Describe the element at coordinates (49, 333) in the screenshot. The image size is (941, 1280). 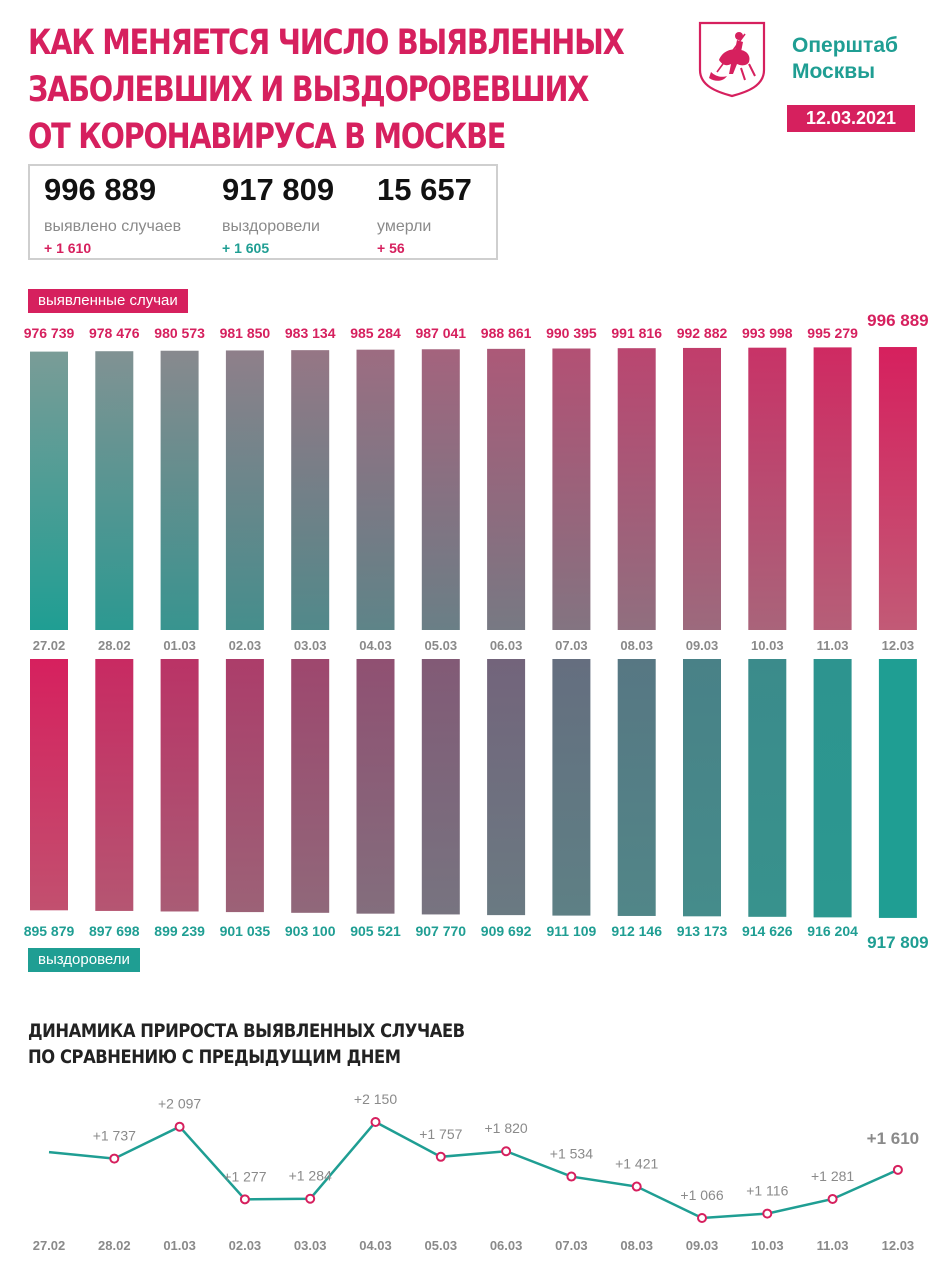
I see `cases-value-label: 976 739` at that location.